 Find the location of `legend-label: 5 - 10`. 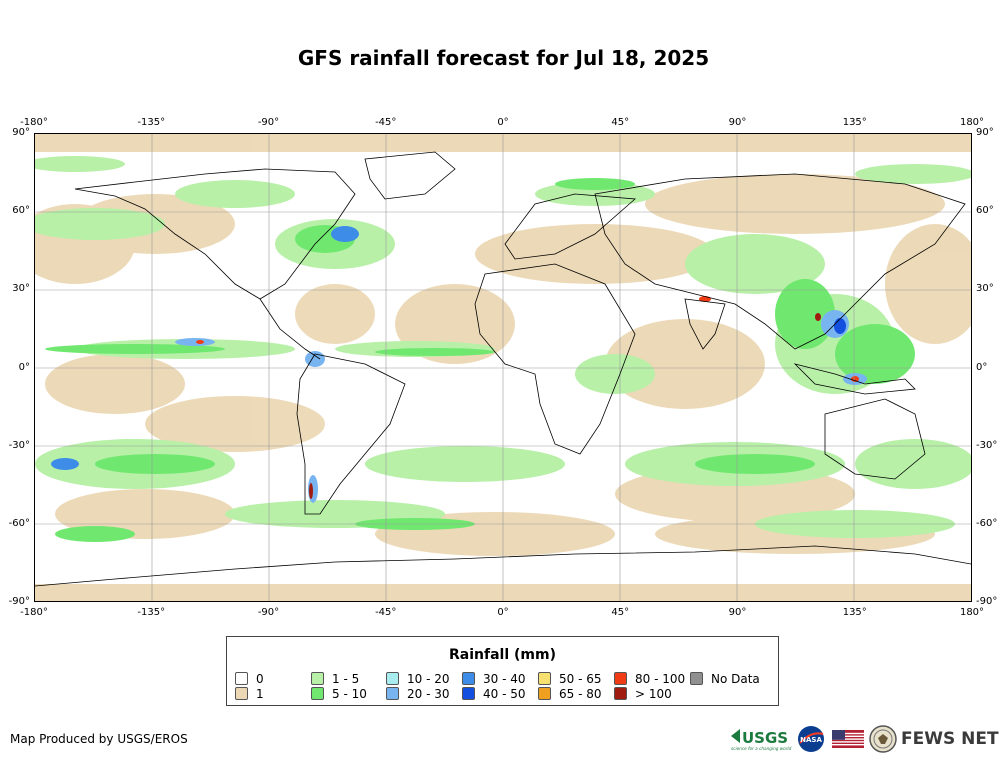

legend-label: 5 - 10 is located at coordinates (349, 694).